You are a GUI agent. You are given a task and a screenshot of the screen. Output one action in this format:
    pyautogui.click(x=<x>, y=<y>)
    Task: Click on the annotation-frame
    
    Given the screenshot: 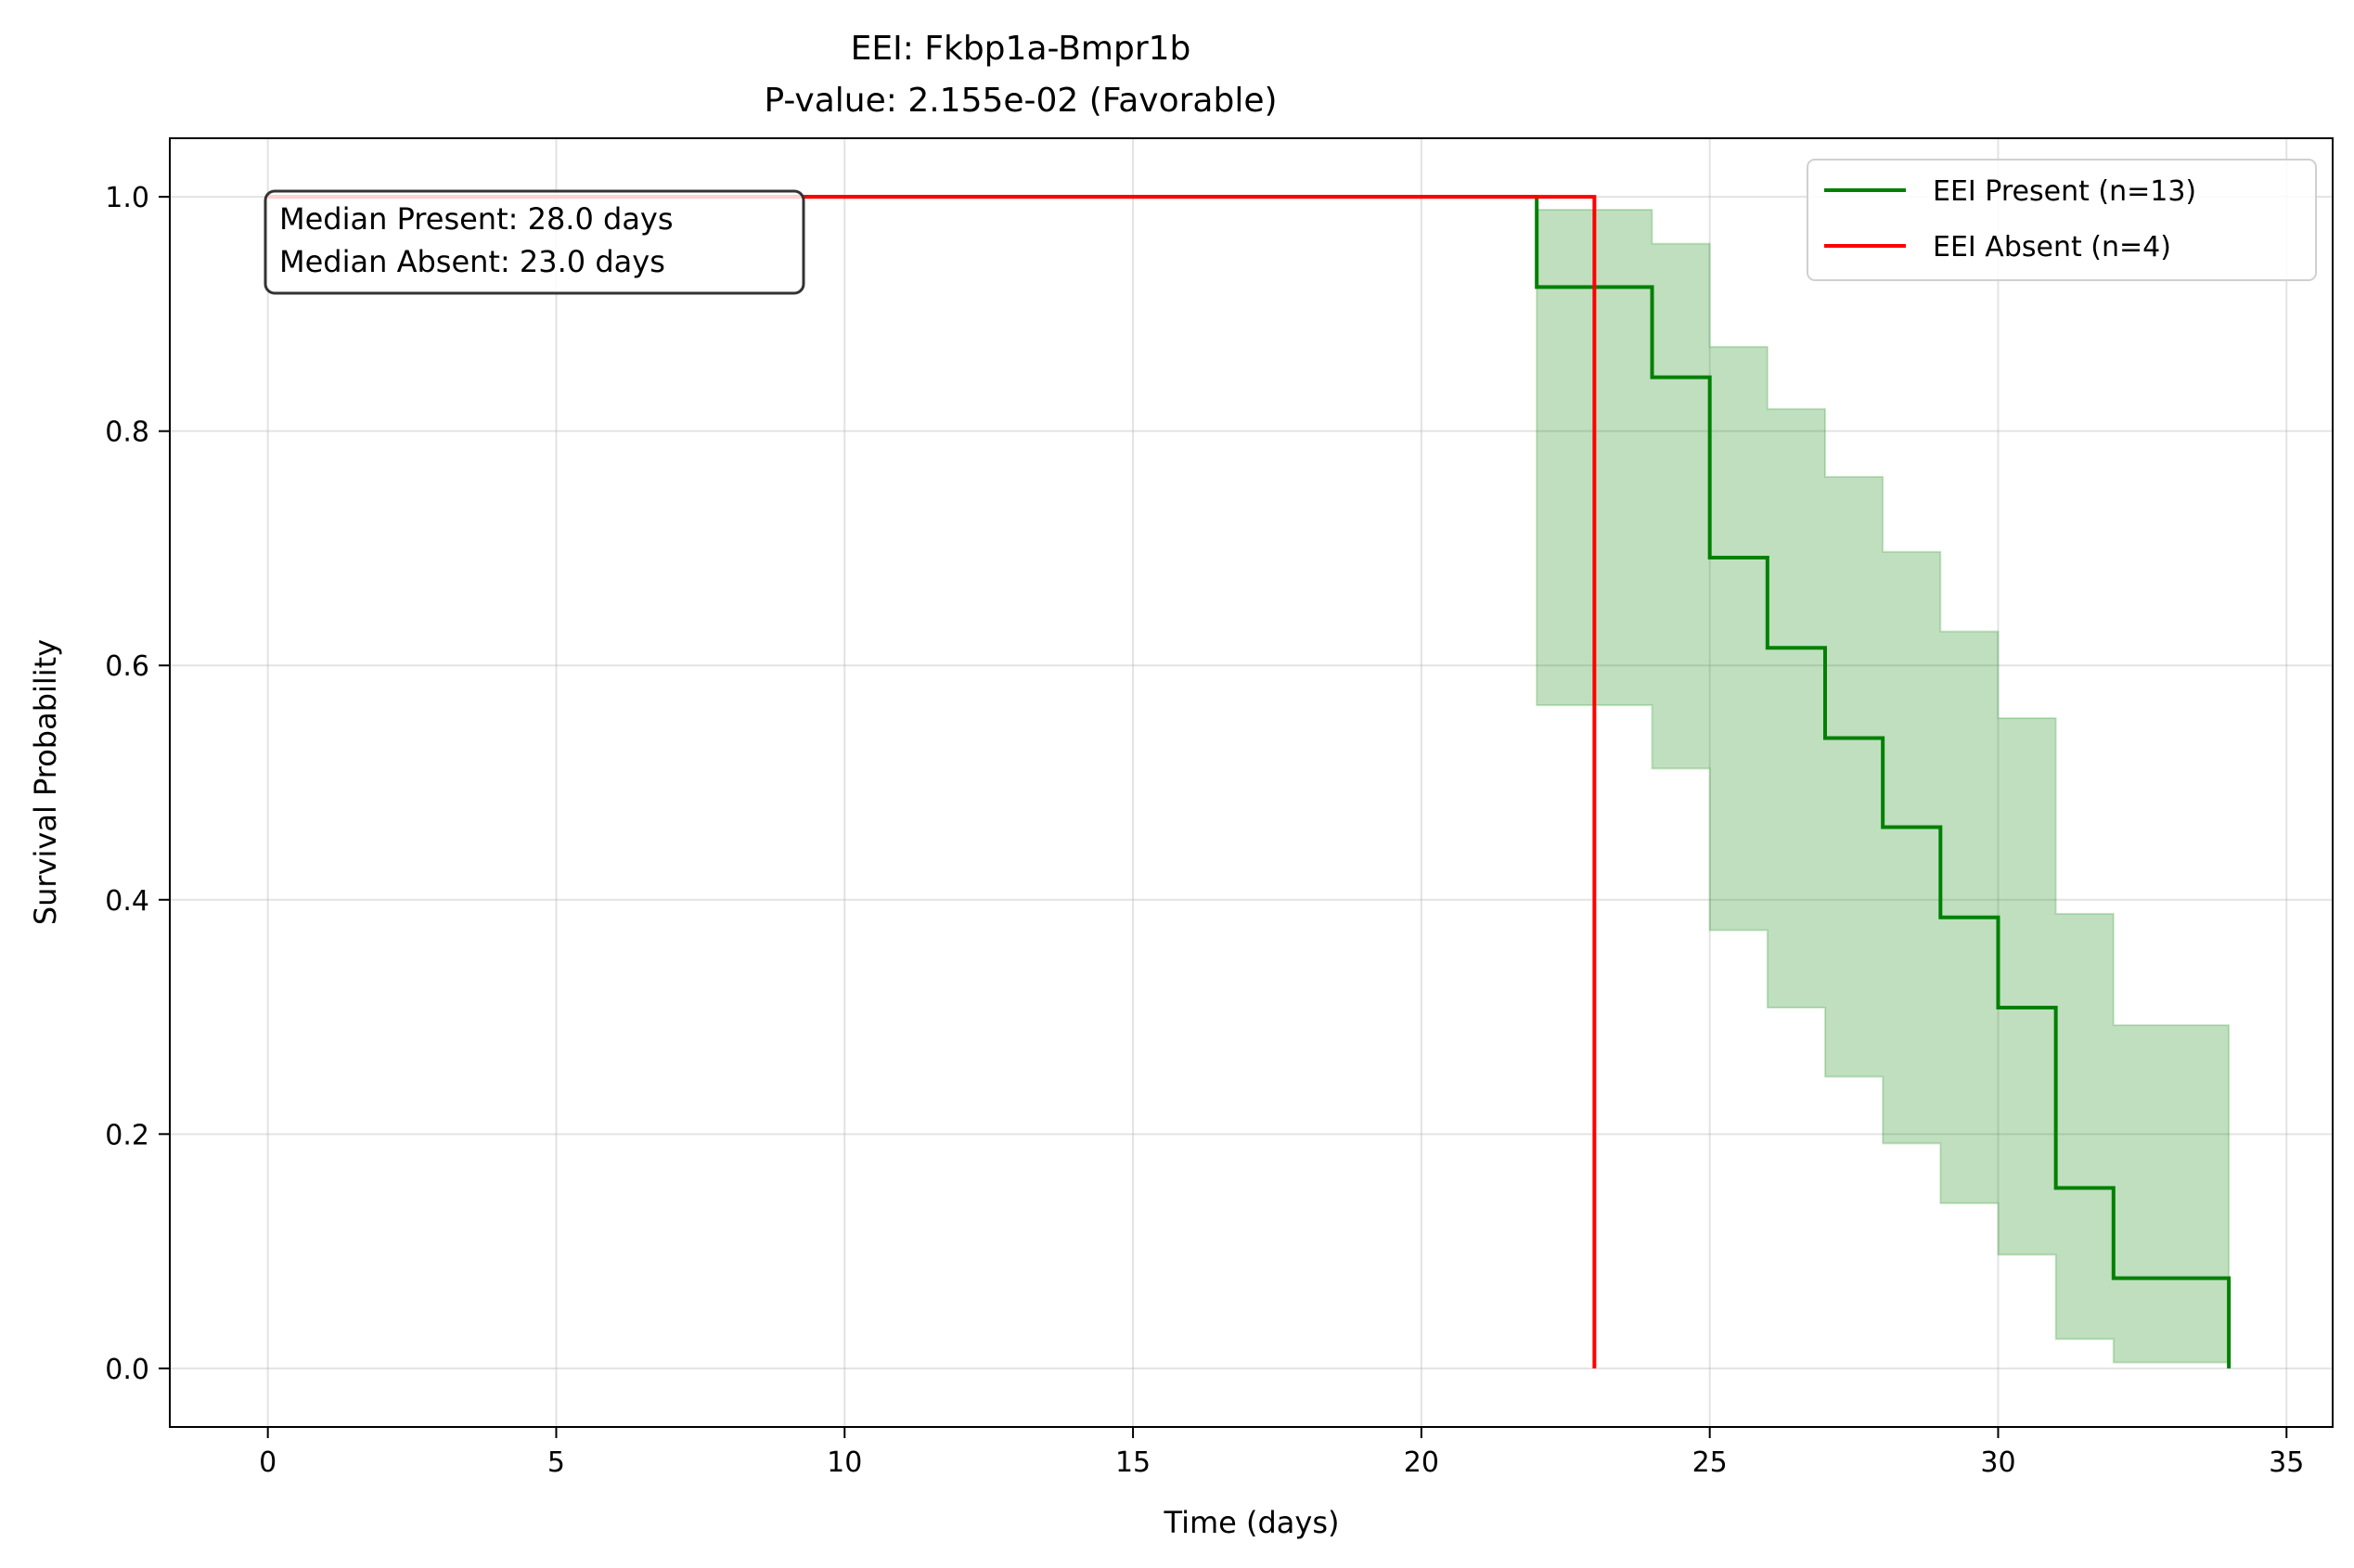 What is the action you would take?
    pyautogui.click(x=534, y=242)
    